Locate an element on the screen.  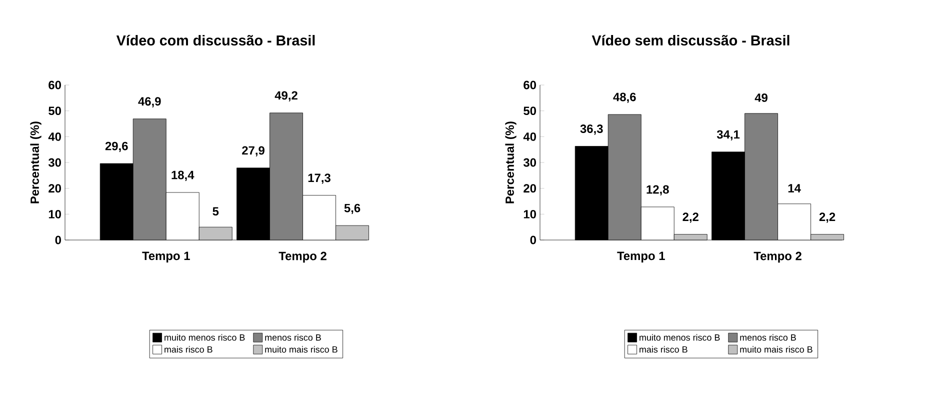
data-label: 18,4 is located at coordinates (183, 175).